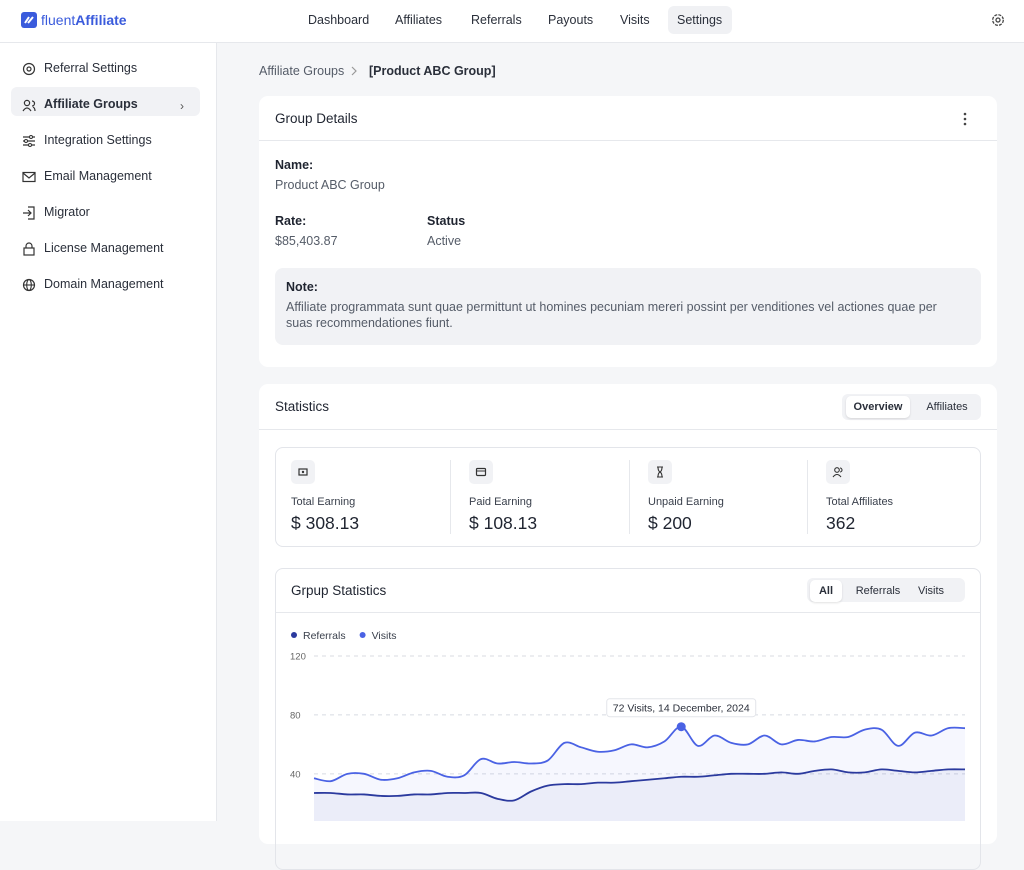  What do you see at coordinates (330, 185) in the screenshot?
I see `field-value: Product ABC Group` at bounding box center [330, 185].